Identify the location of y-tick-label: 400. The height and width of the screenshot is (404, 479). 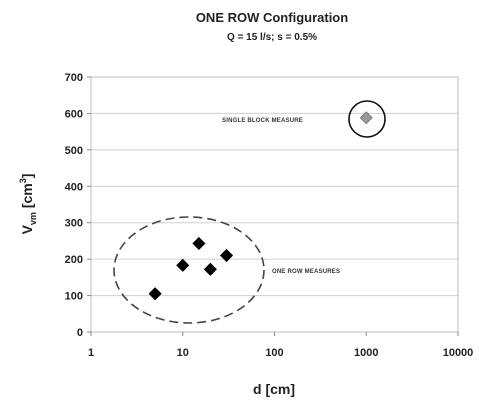
(74, 187).